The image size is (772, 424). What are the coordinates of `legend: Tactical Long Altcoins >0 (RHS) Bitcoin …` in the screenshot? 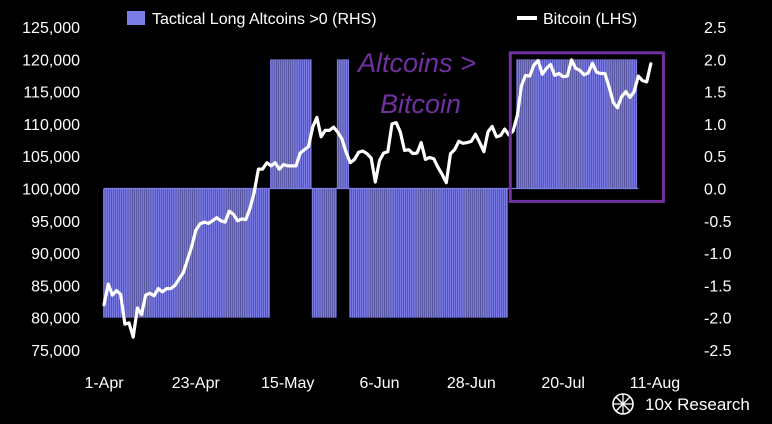 It's located at (382, 19).